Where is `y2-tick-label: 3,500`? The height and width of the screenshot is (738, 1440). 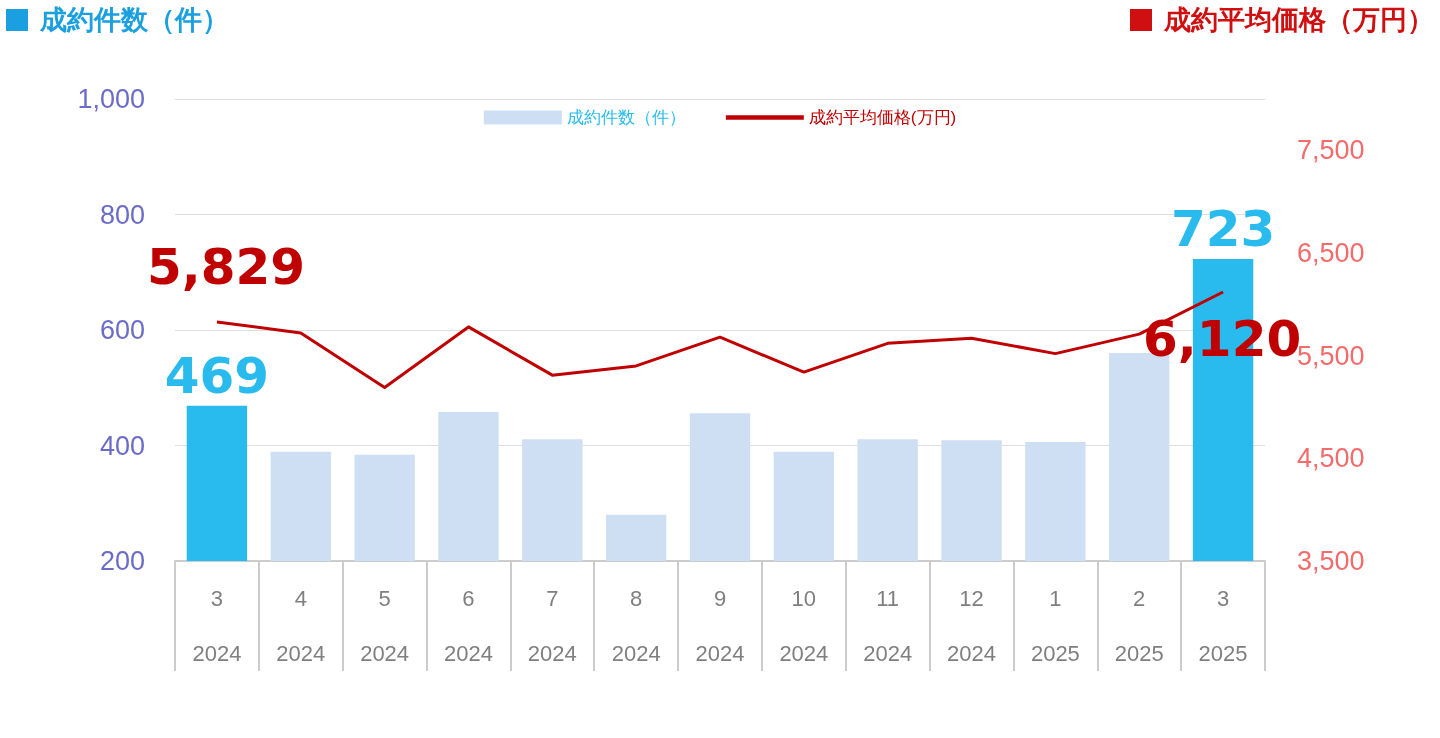
y2-tick-label: 3,500 is located at coordinates (1331, 561).